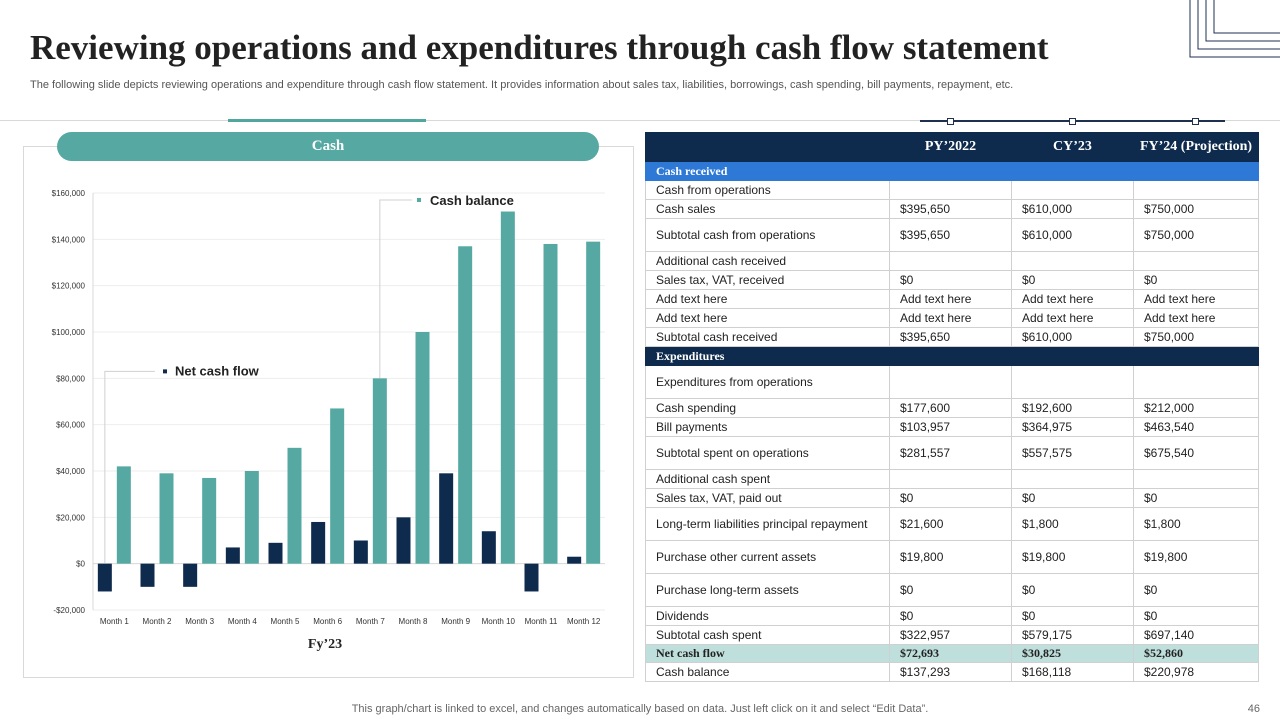  Describe the element at coordinates (767, 209) in the screenshot. I see `row-label: Cash sales` at that location.